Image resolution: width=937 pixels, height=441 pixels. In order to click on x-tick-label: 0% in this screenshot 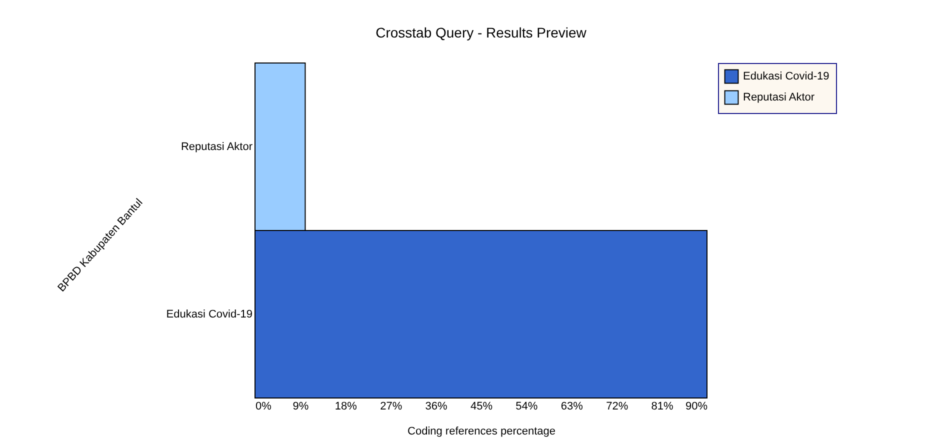, I will do `click(264, 406)`.